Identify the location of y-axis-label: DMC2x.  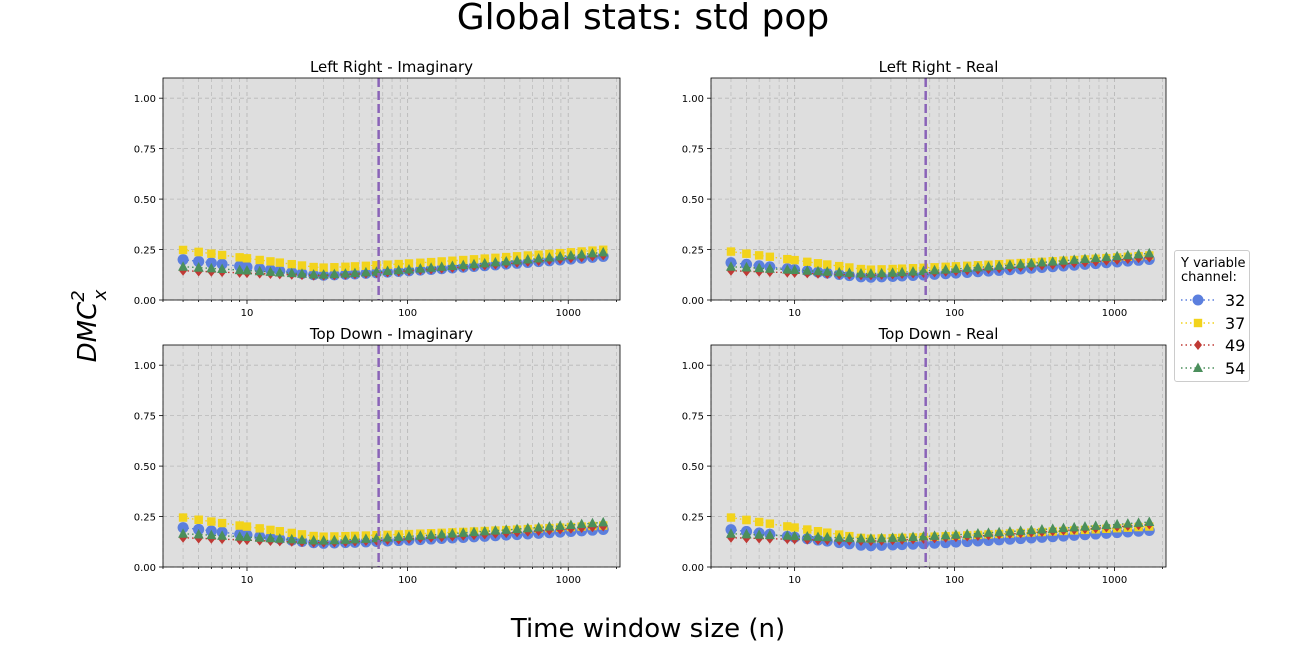
(89, 325).